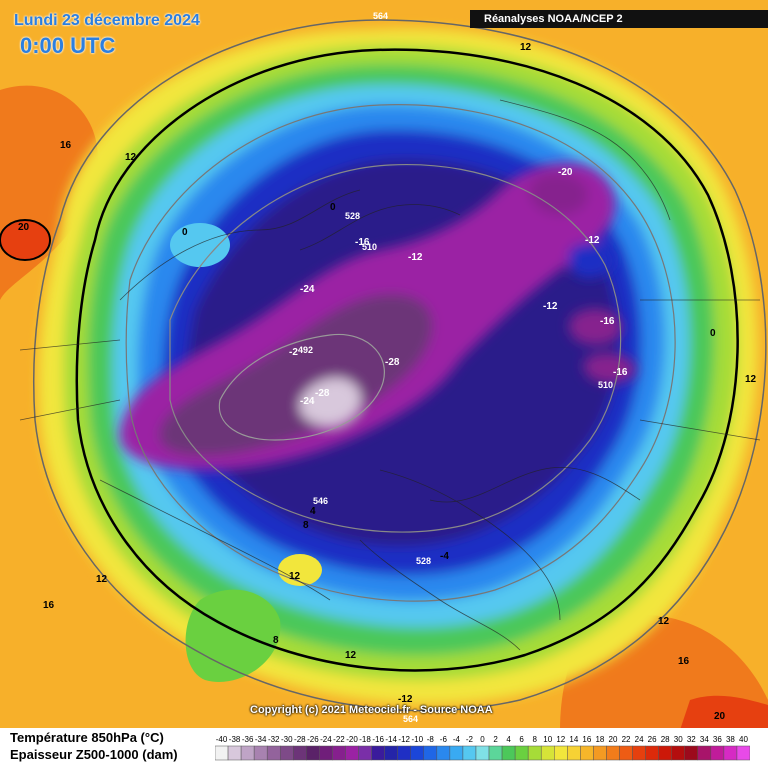 This screenshot has width=768, height=768. Describe the element at coordinates (391, 739) in the screenshot. I see `colorbar-tick-label: -14` at that location.